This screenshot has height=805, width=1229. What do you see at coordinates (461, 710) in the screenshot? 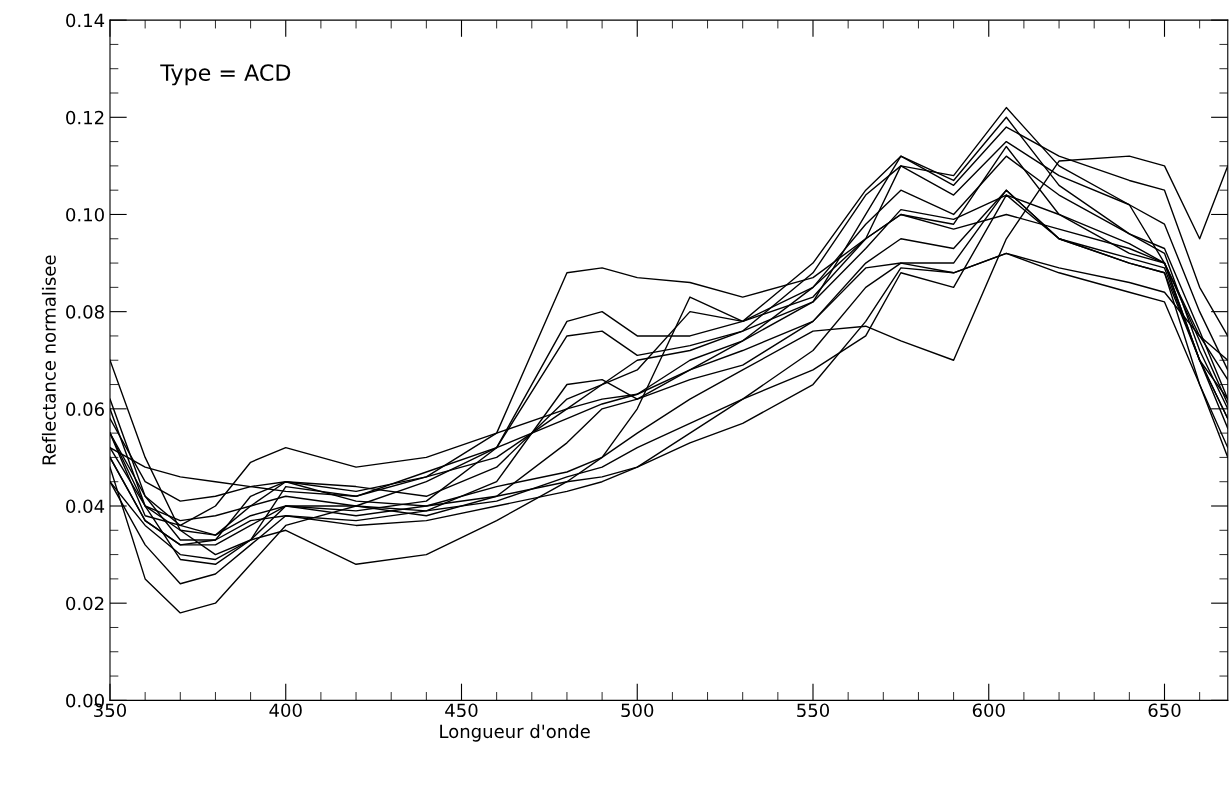
I see `x-tick-label: 450` at bounding box center [461, 710].